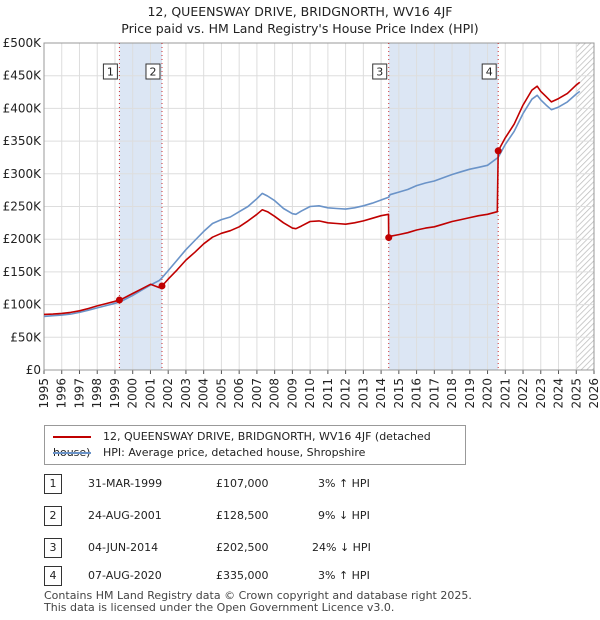  What do you see at coordinates (470, 393) in the screenshot?
I see `x-tick-label: 2019` at bounding box center [470, 393].